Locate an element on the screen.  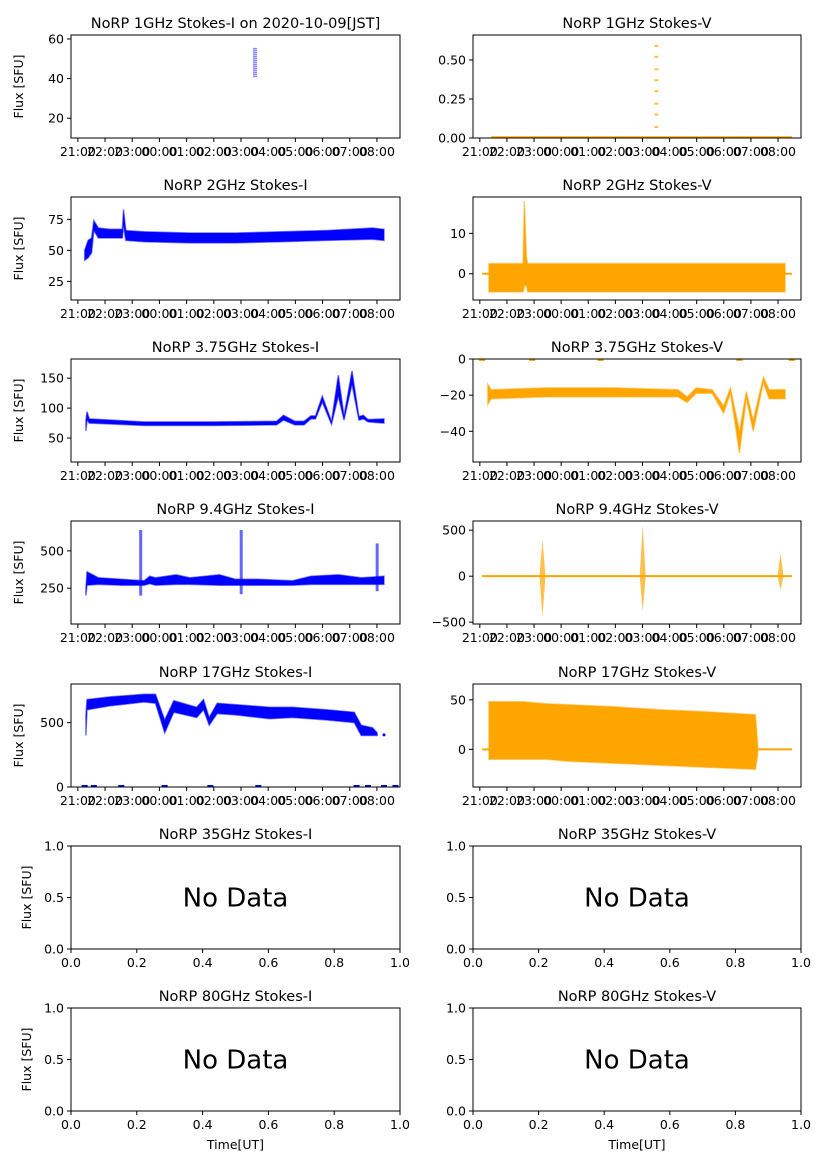
x-tick-label: 02:00 is located at coordinates (615, 151).